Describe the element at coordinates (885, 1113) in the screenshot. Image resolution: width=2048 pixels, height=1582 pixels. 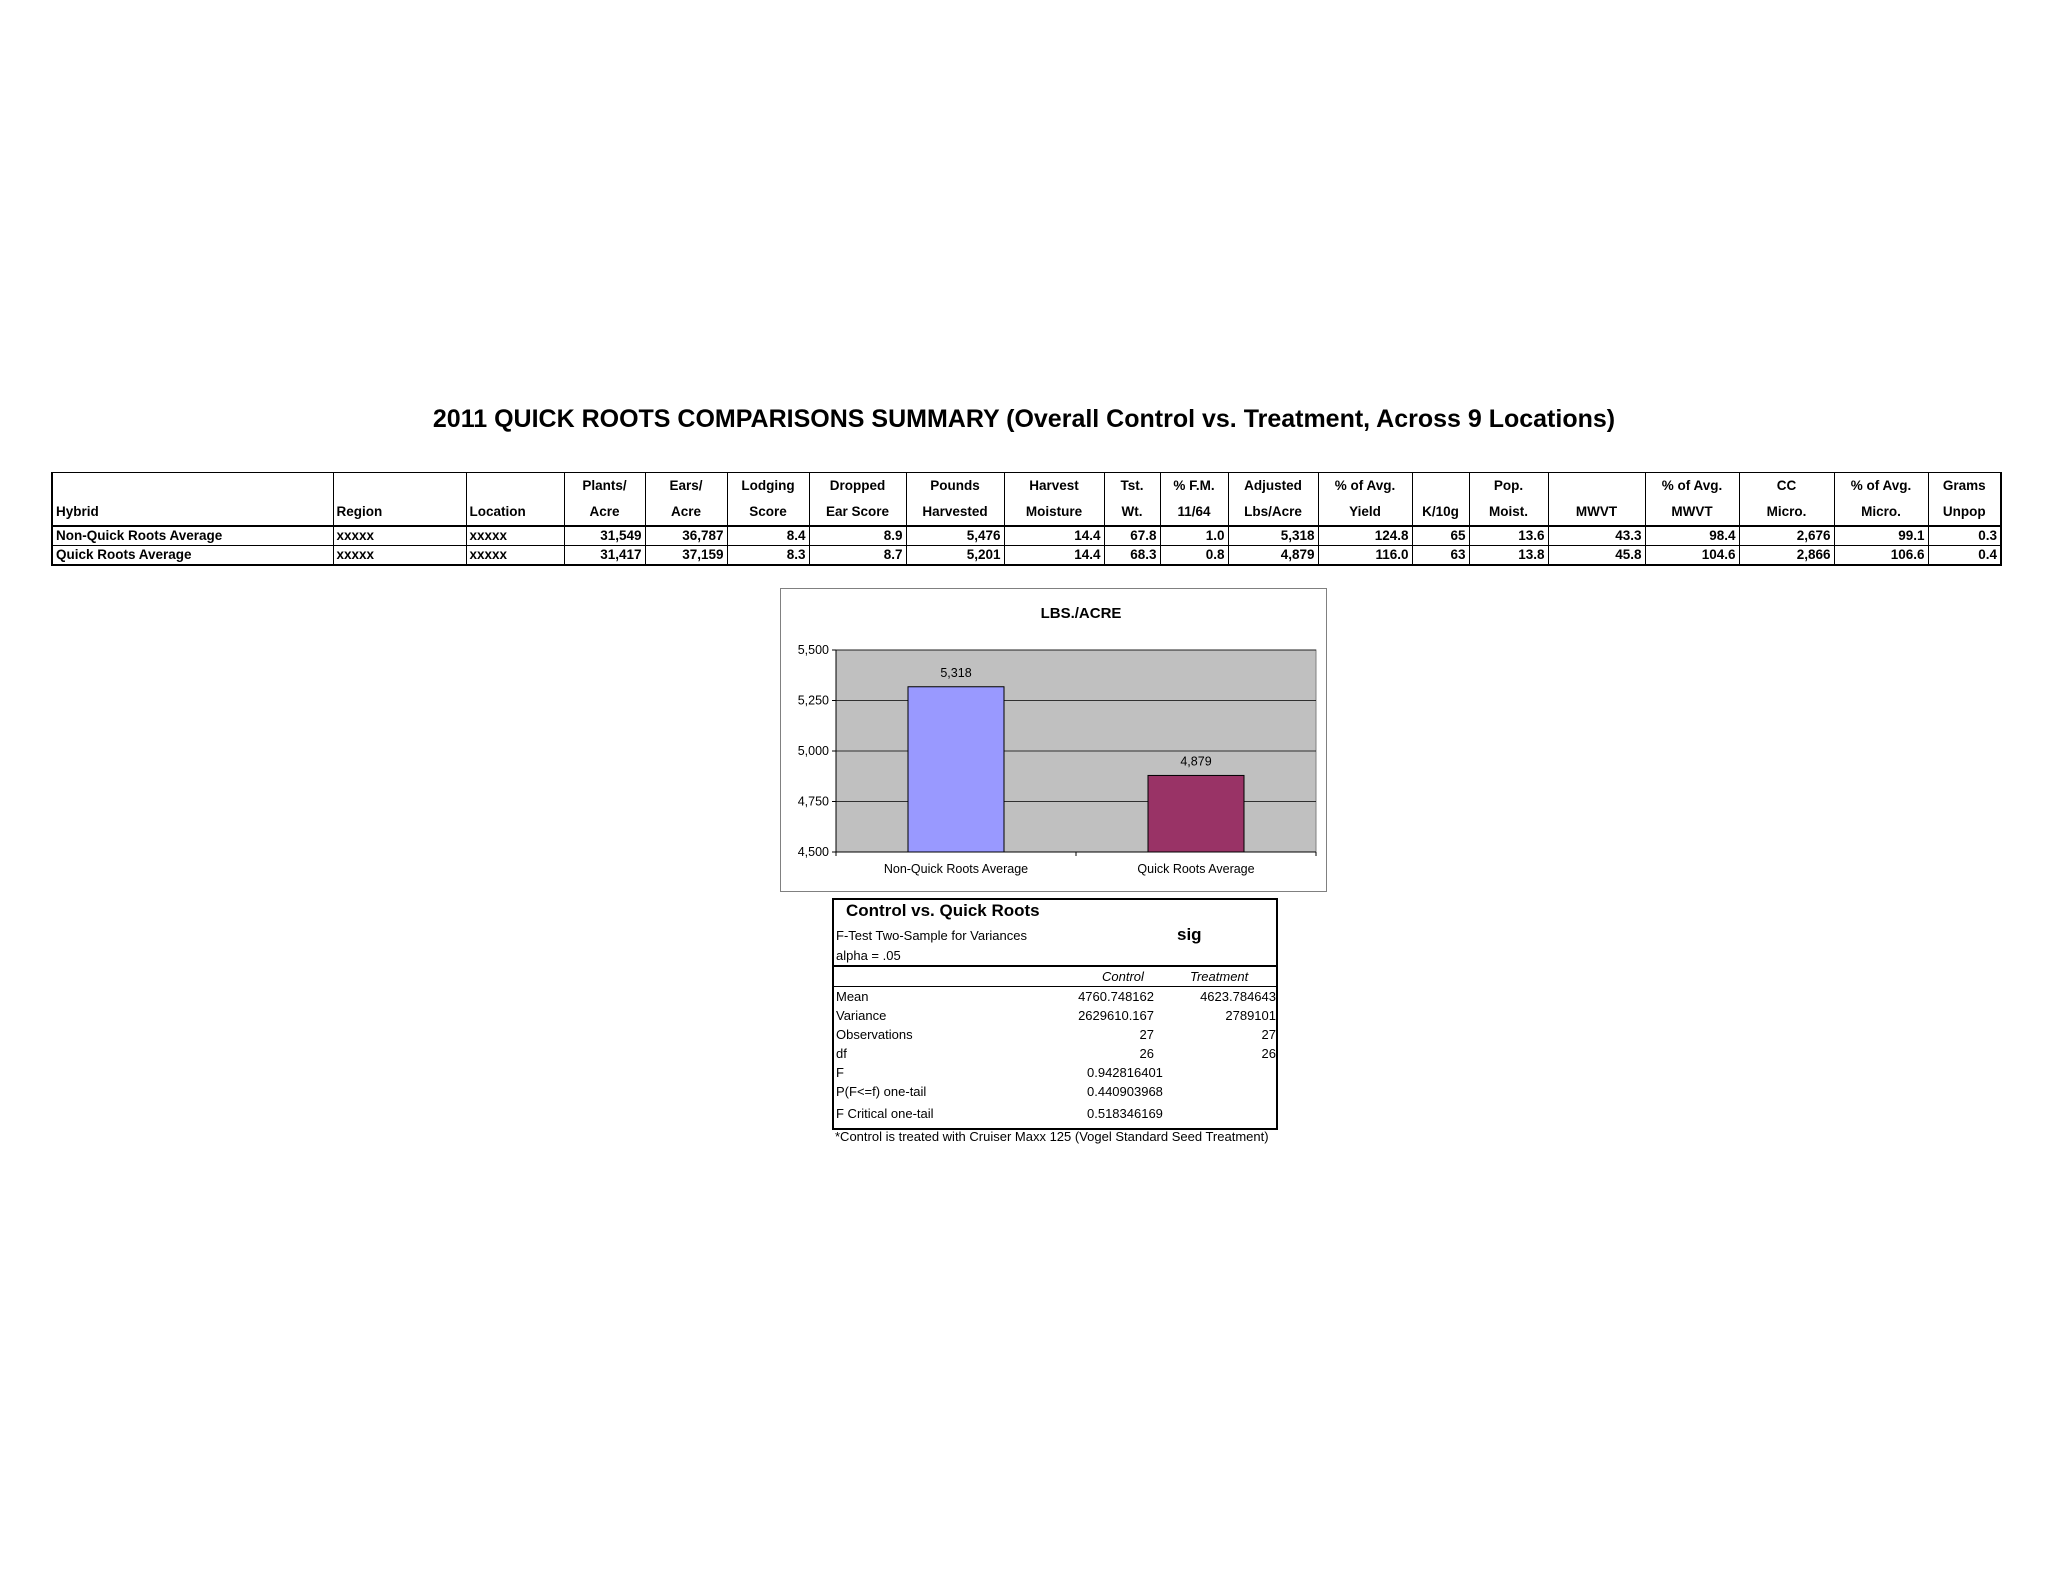
I see `stat-label: F Critical one-tail` at that location.